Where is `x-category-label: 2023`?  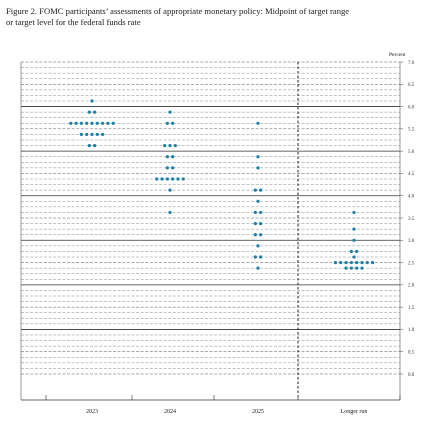 x-category-label: 2023 is located at coordinates (92, 412).